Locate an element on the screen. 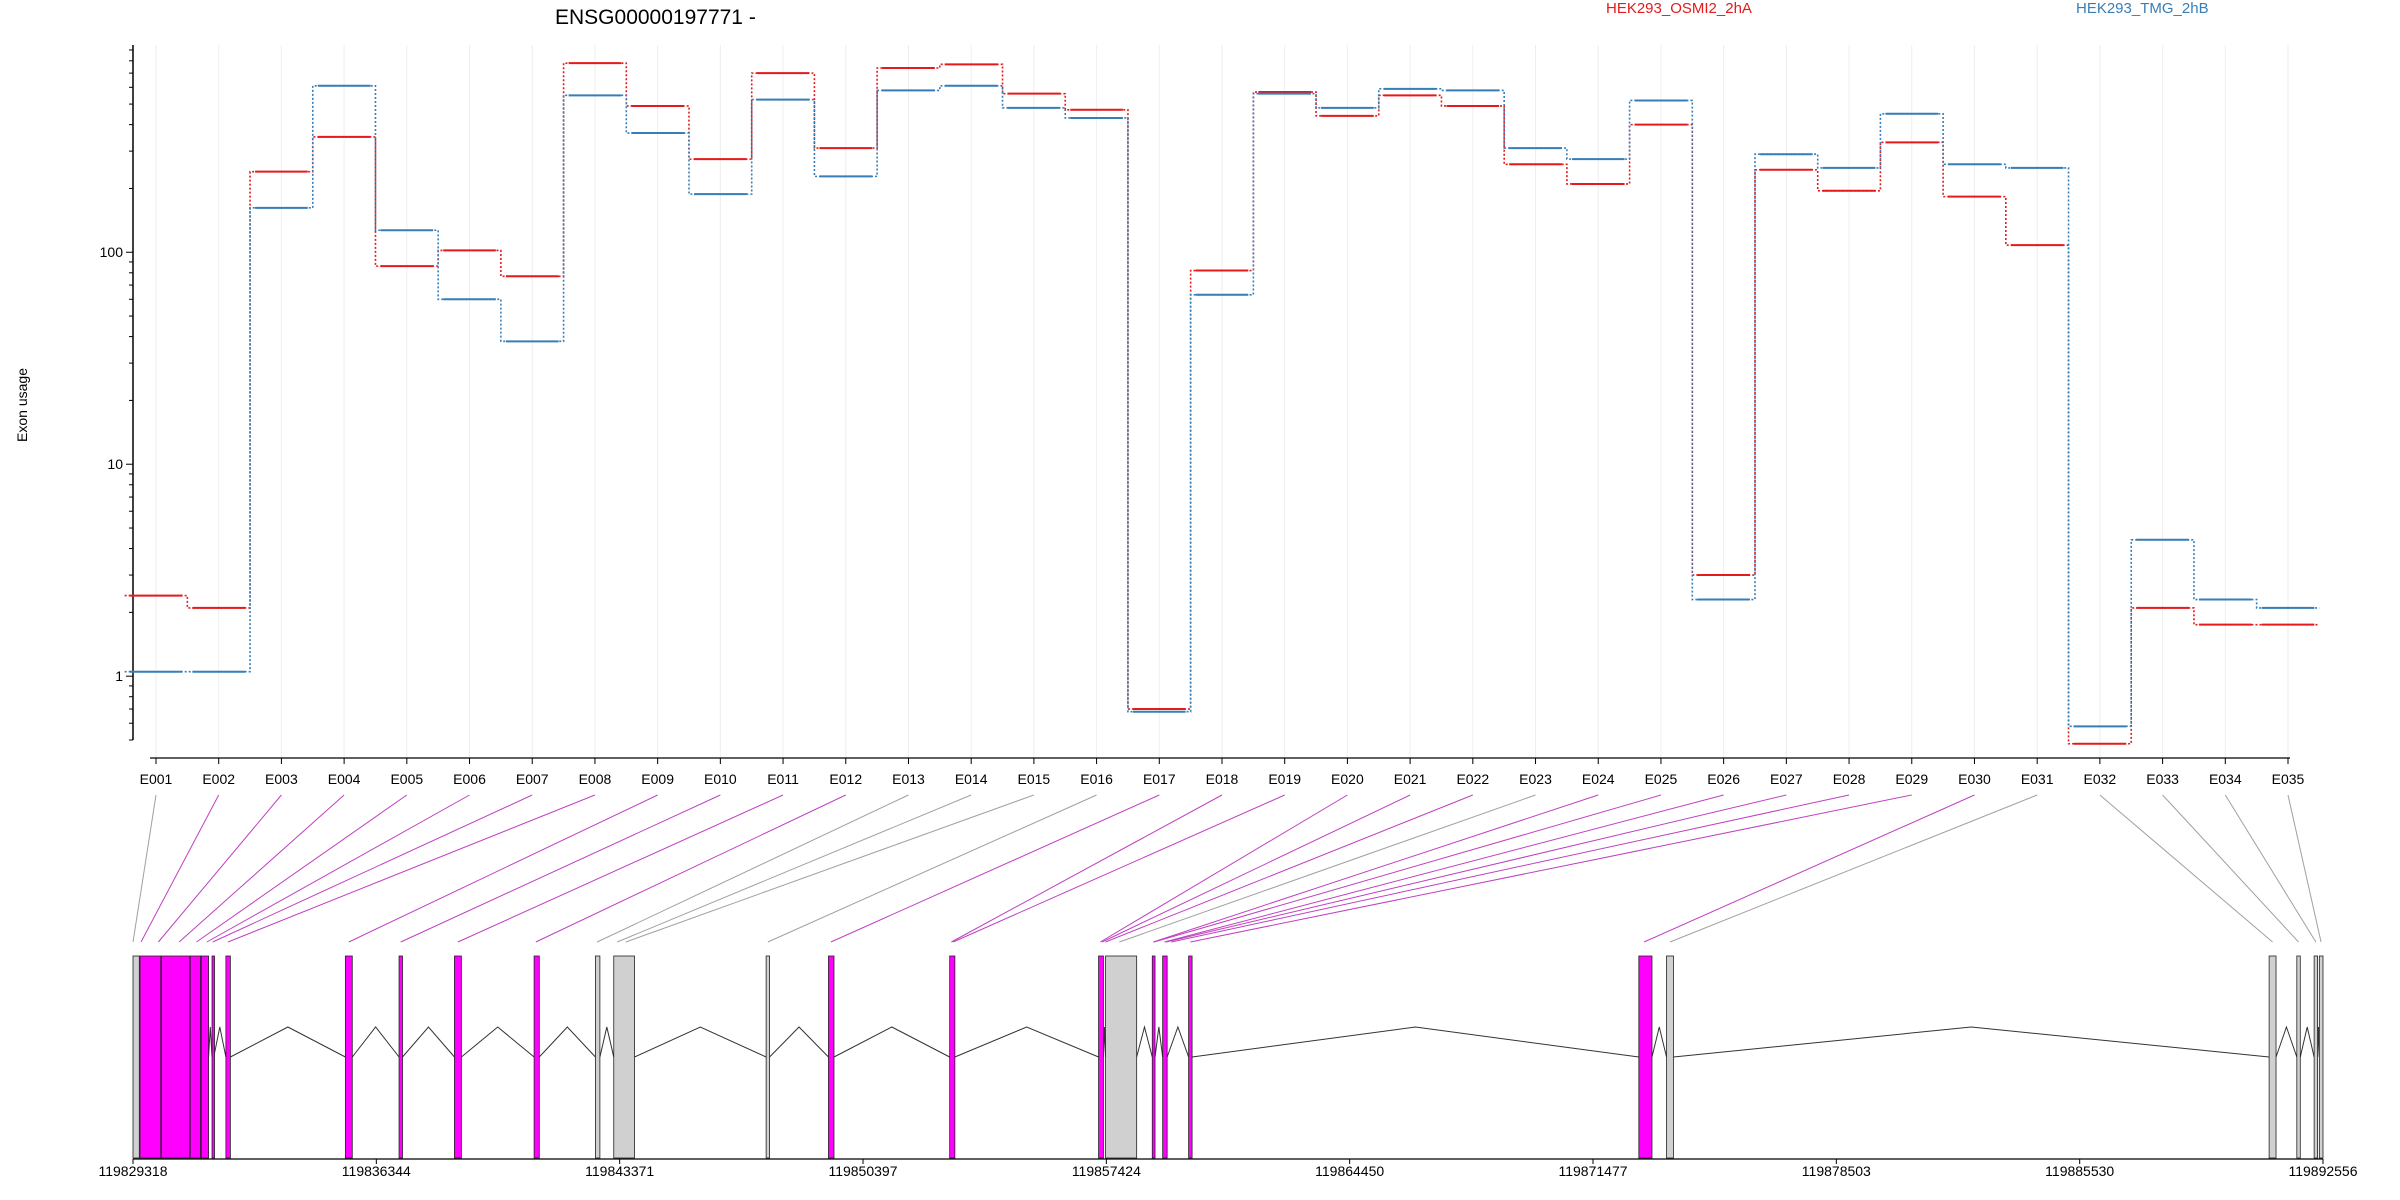 The height and width of the screenshot is (1200, 2400). x-tick-label: E024 is located at coordinates (1598, 779).